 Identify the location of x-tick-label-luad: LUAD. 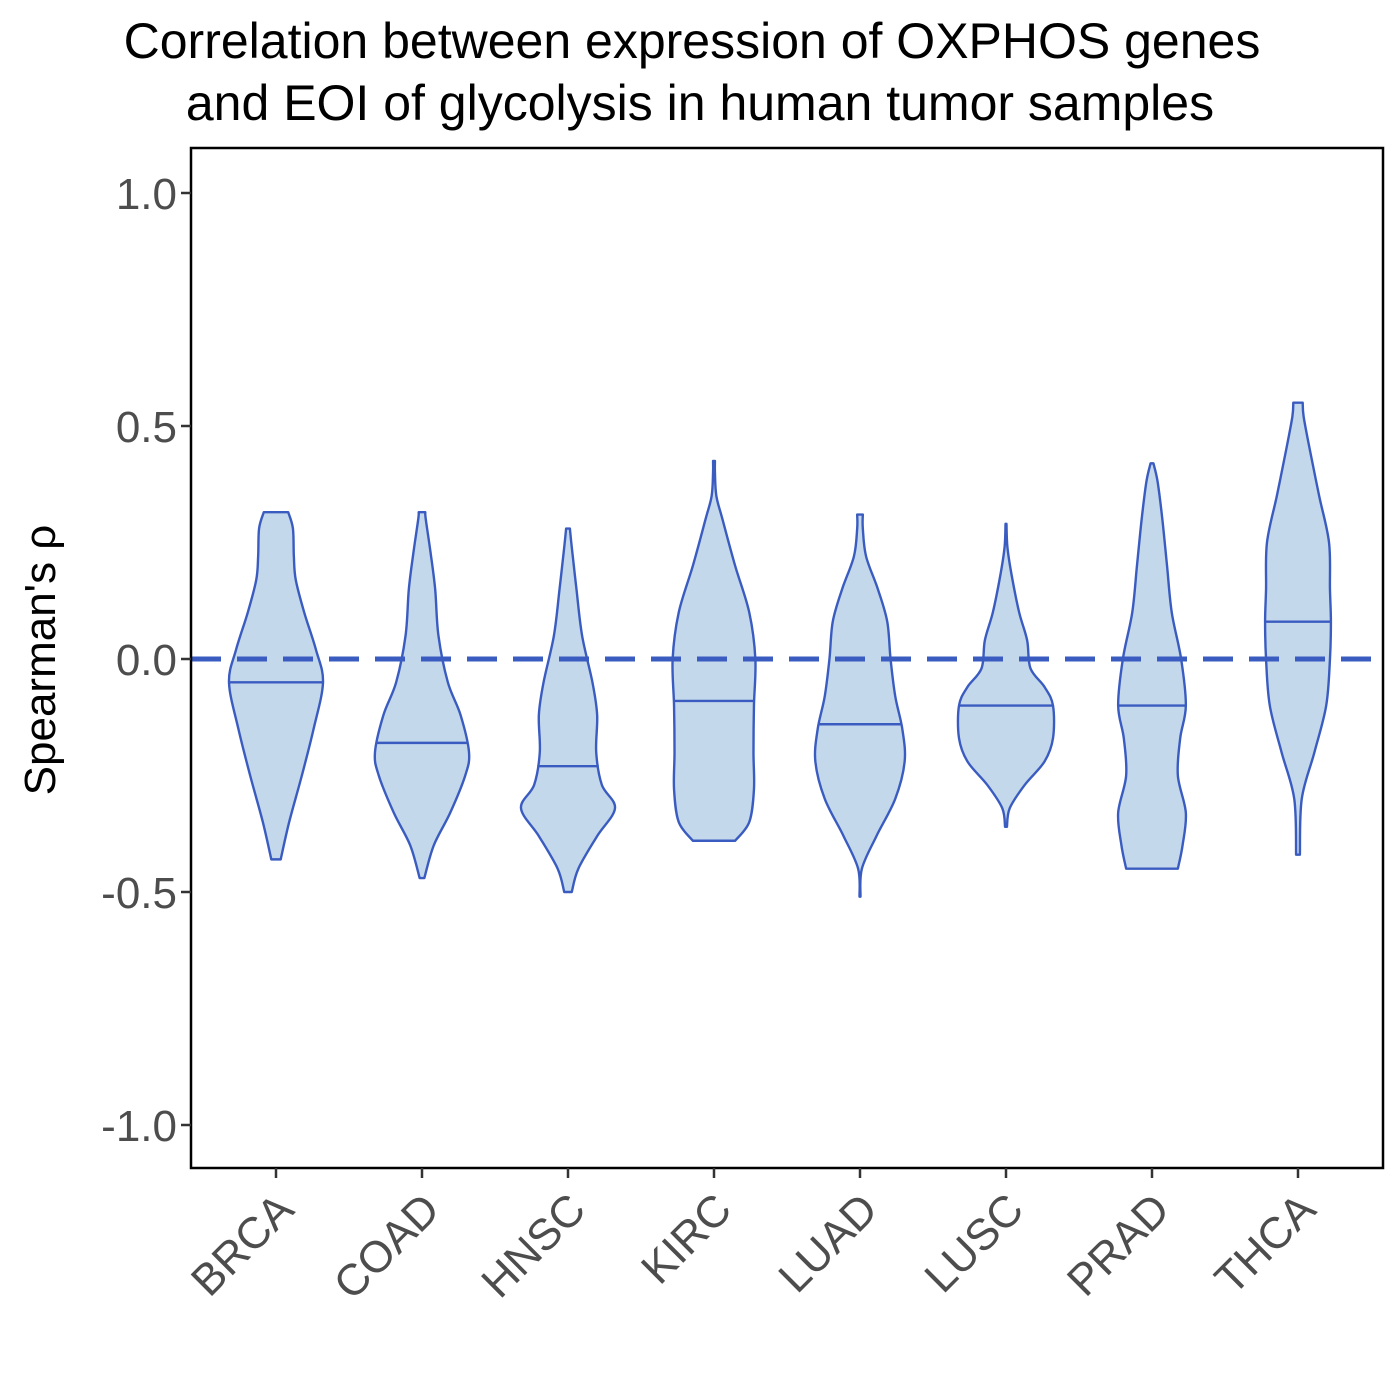
(828, 1243).